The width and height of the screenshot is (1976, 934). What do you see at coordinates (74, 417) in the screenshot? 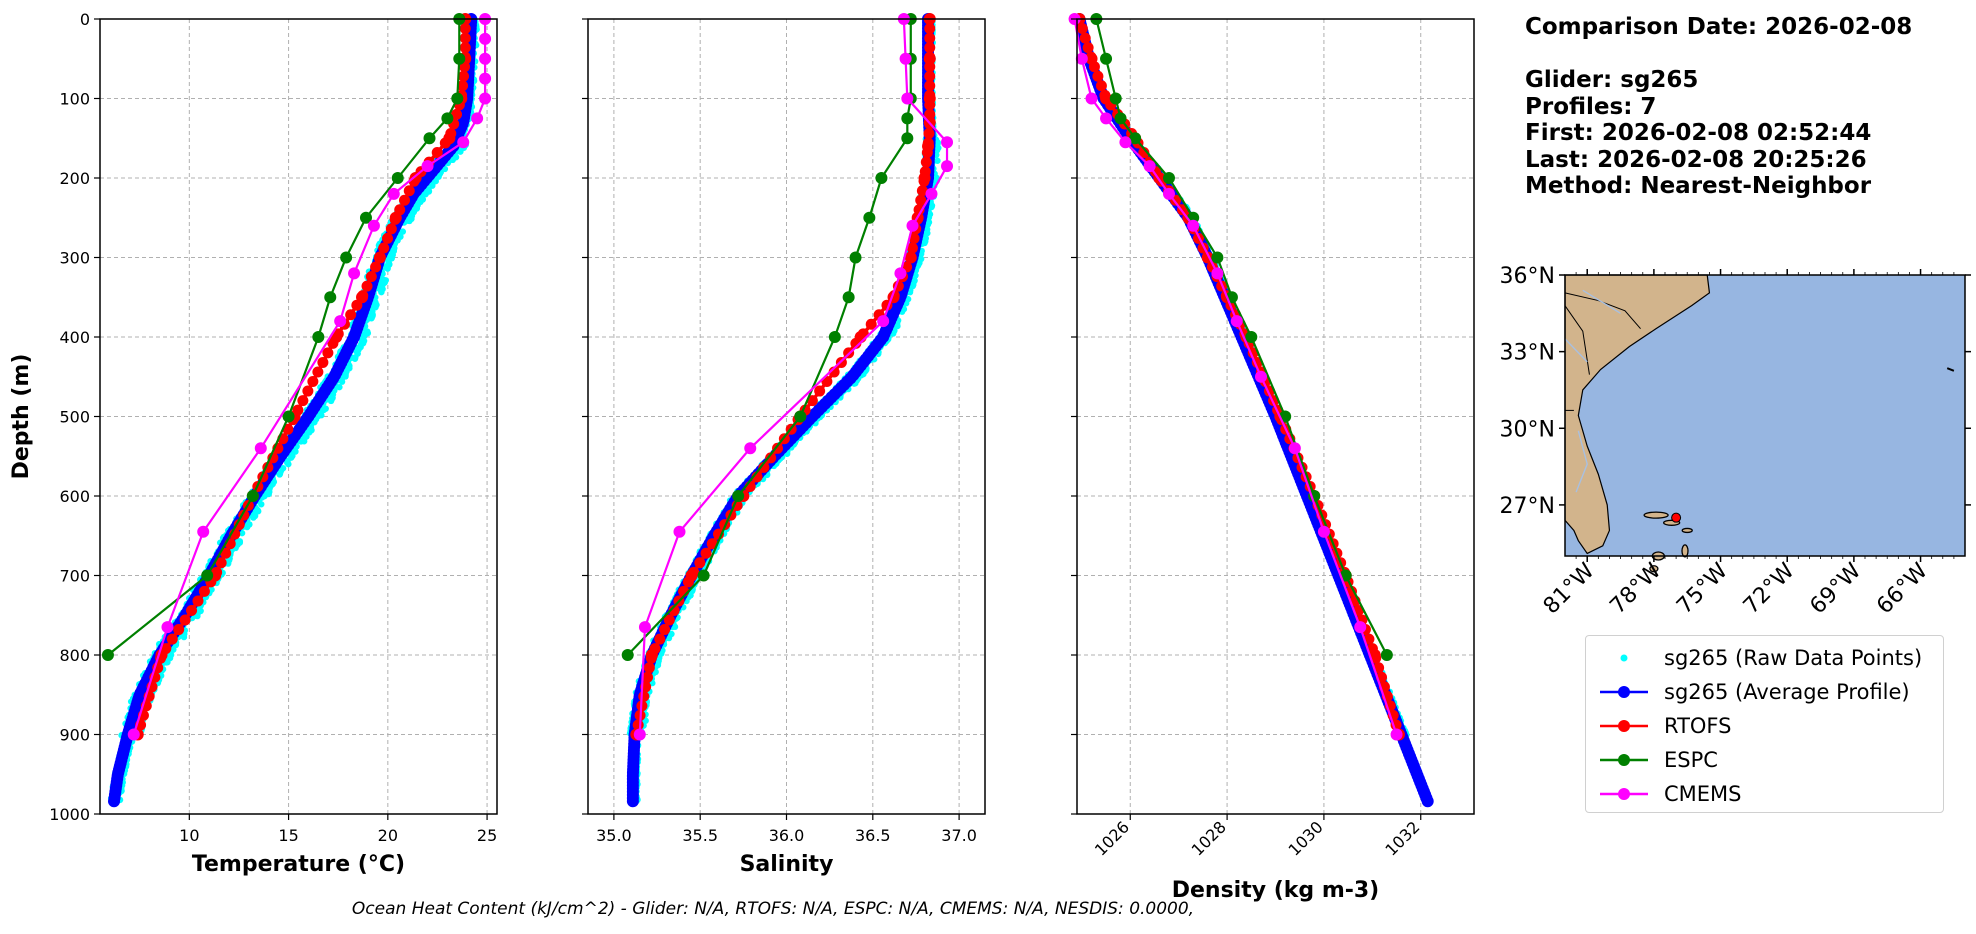
I see `y-tick-label: 500` at bounding box center [74, 417].